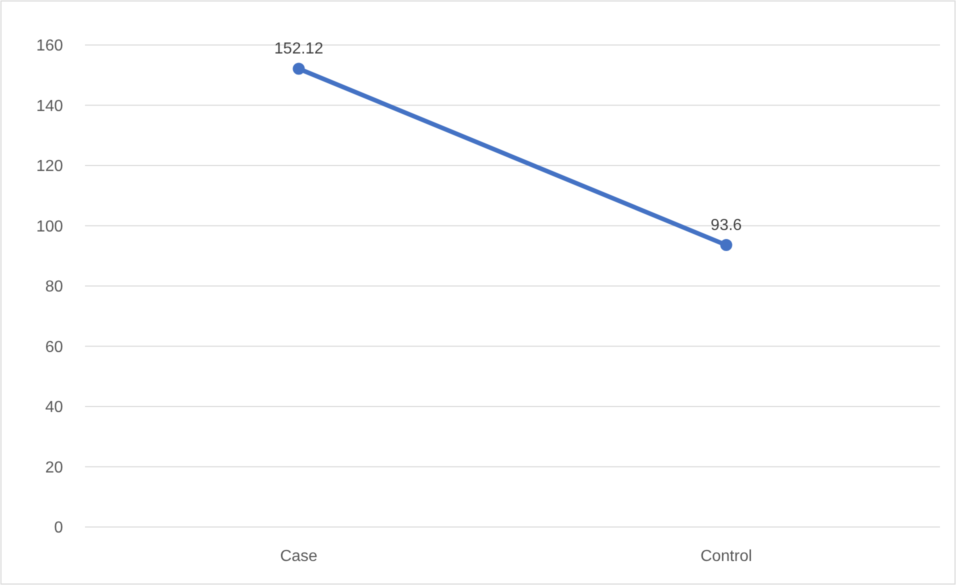 This screenshot has width=956, height=585. What do you see at coordinates (726, 556) in the screenshot?
I see `x-tick-label: Control` at bounding box center [726, 556].